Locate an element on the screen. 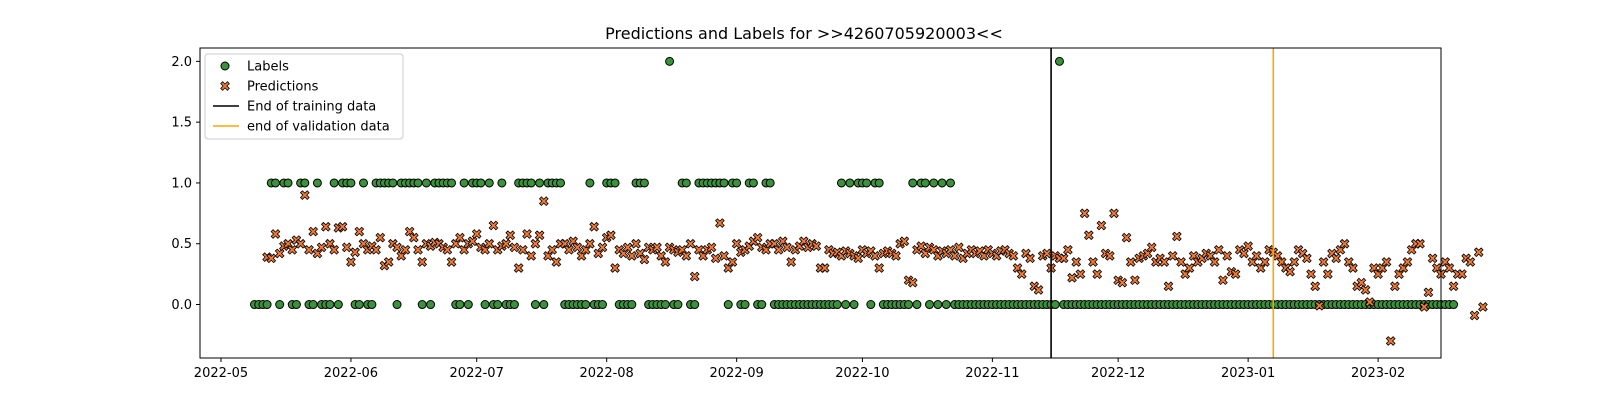 The height and width of the screenshot is (400, 1600). y-tick-label: 0.0 is located at coordinates (181, 305).